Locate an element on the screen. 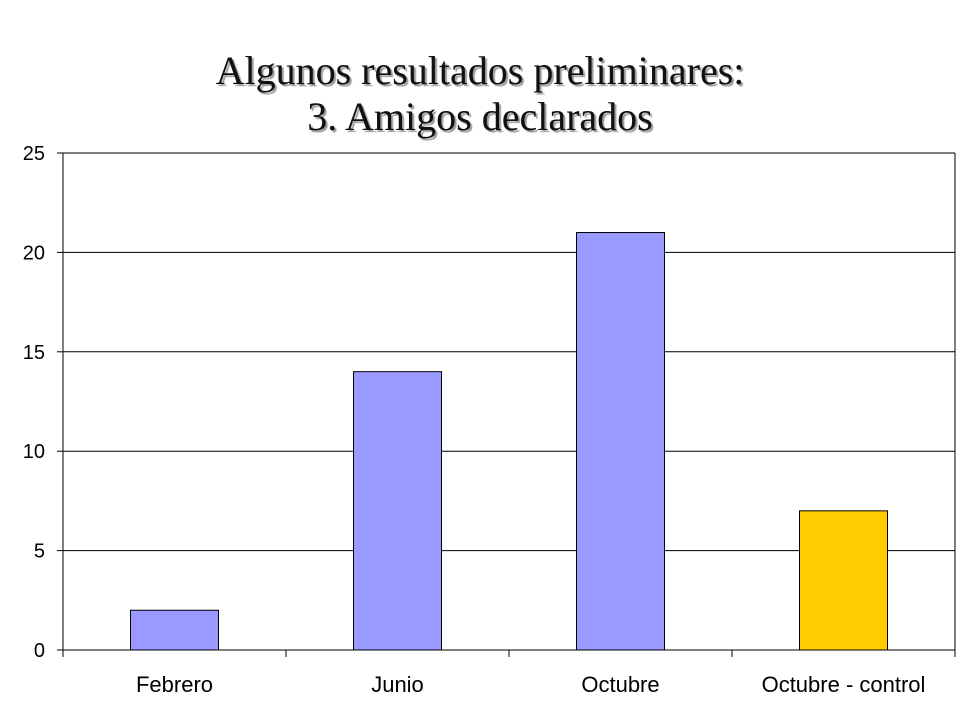 The image size is (960, 720). title-line-2: 3. Amigos declarados is located at coordinates (480, 116).